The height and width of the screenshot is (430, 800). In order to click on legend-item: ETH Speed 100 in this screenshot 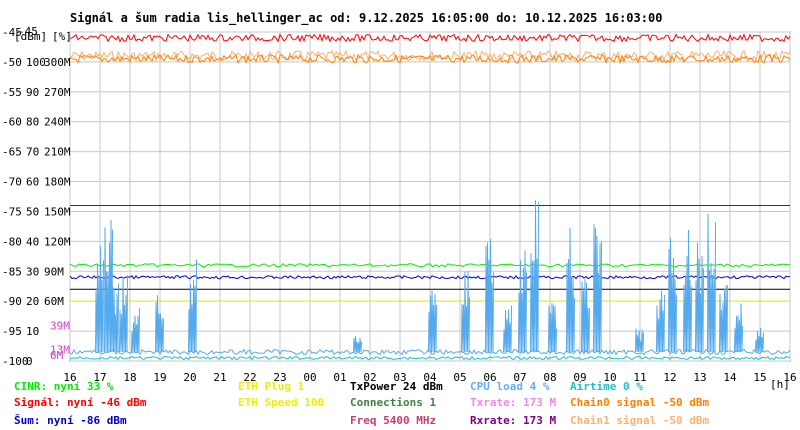, I will do `click(281, 402)`.